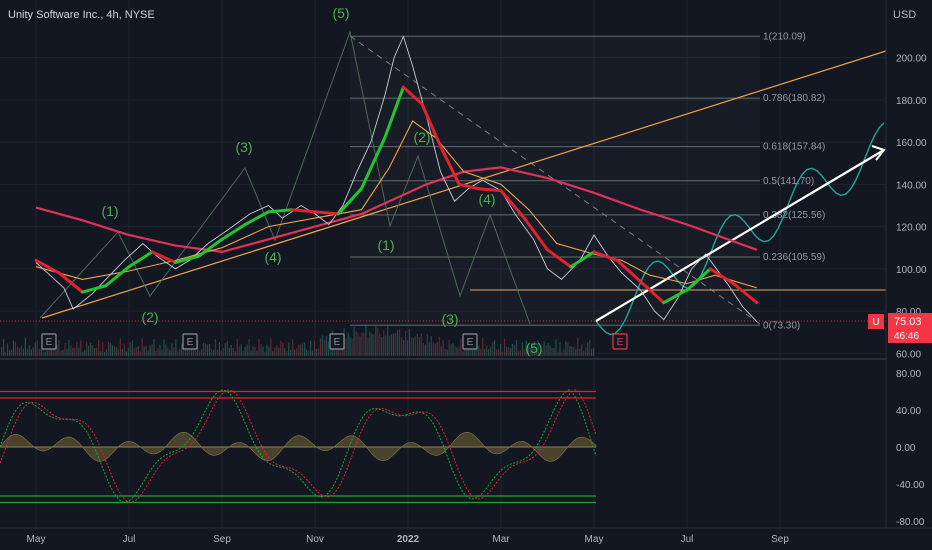 The height and width of the screenshot is (550, 932). I want to click on time-tick-label: Nov, so click(315, 539).